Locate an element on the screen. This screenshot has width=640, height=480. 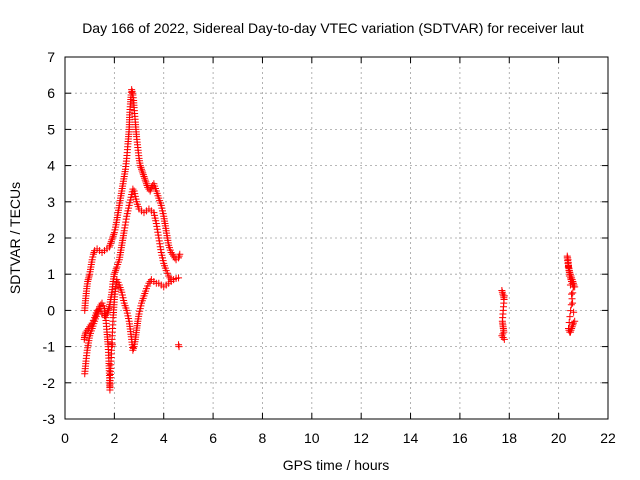
x-tick-label: 16 is located at coordinates (460, 438).